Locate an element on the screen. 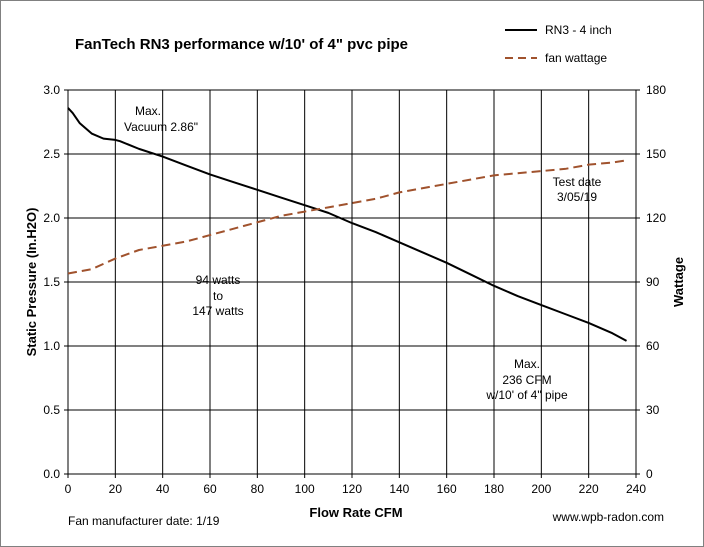 This screenshot has width=704, height=547. x-axis-ticks: 0 20 40 60 80 100 120 140 160 180 200 220 240 is located at coordinates (355, 485).